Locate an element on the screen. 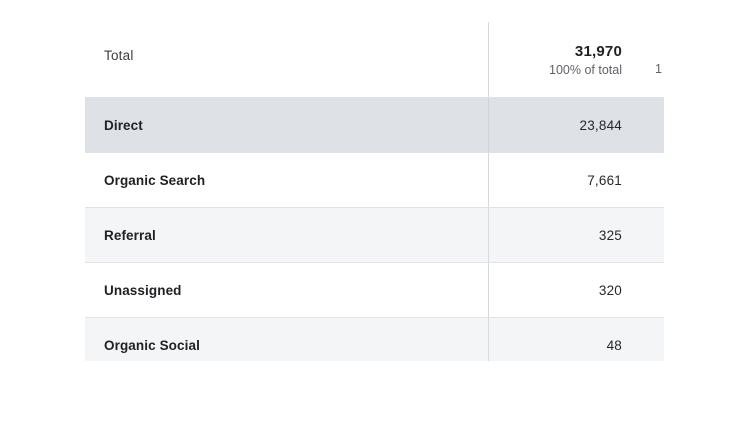 The width and height of the screenshot is (747, 431). channel-label: Organic Social is located at coordinates (152, 345).